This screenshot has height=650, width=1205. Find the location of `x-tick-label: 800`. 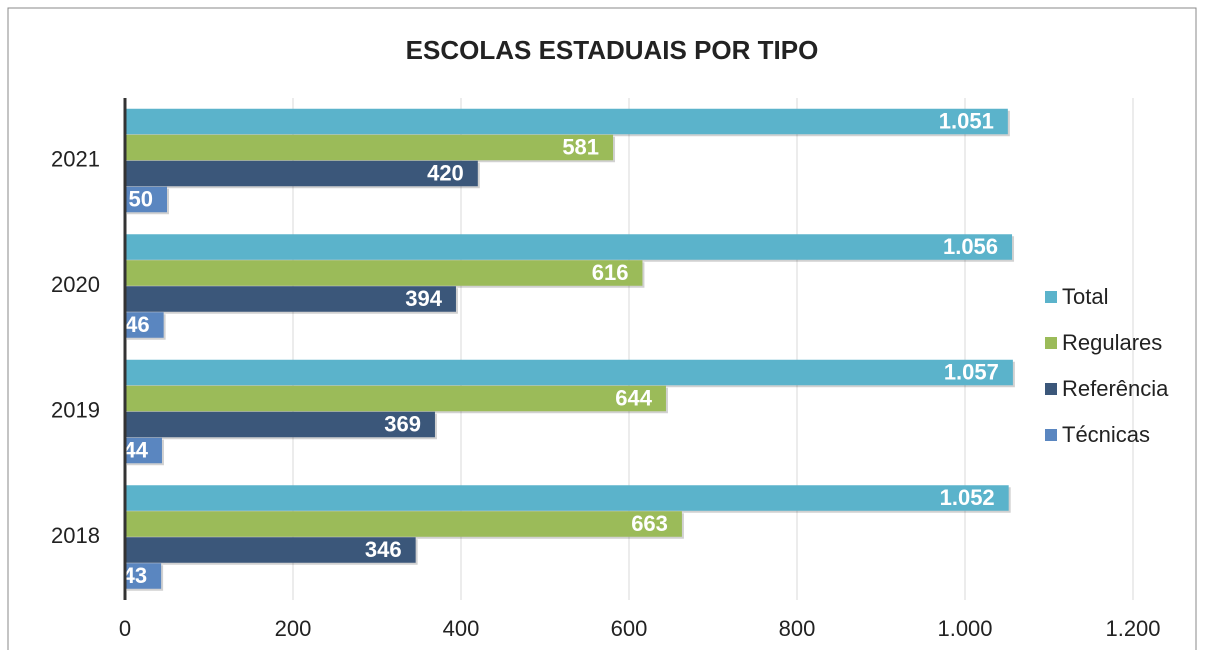

x-tick-label: 800 is located at coordinates (797, 628).